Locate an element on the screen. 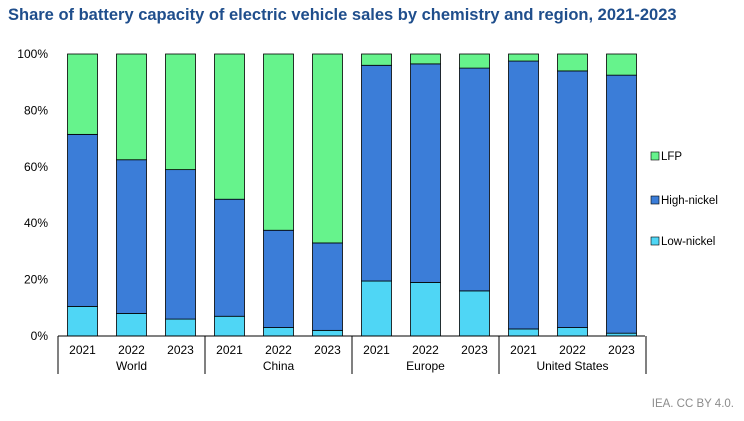  legend-swatch-low-nickel is located at coordinates (655, 241).